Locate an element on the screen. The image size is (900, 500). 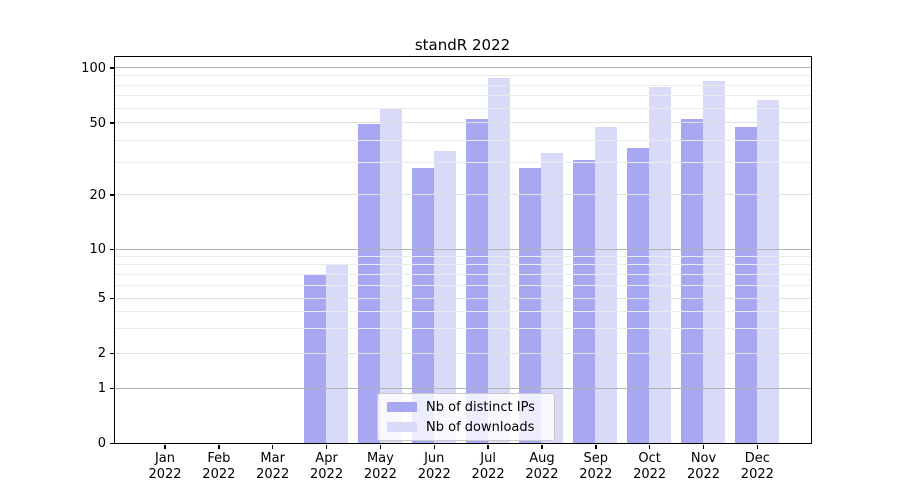
x-axis-tick-label: Jun 2022 is located at coordinates (434, 466).